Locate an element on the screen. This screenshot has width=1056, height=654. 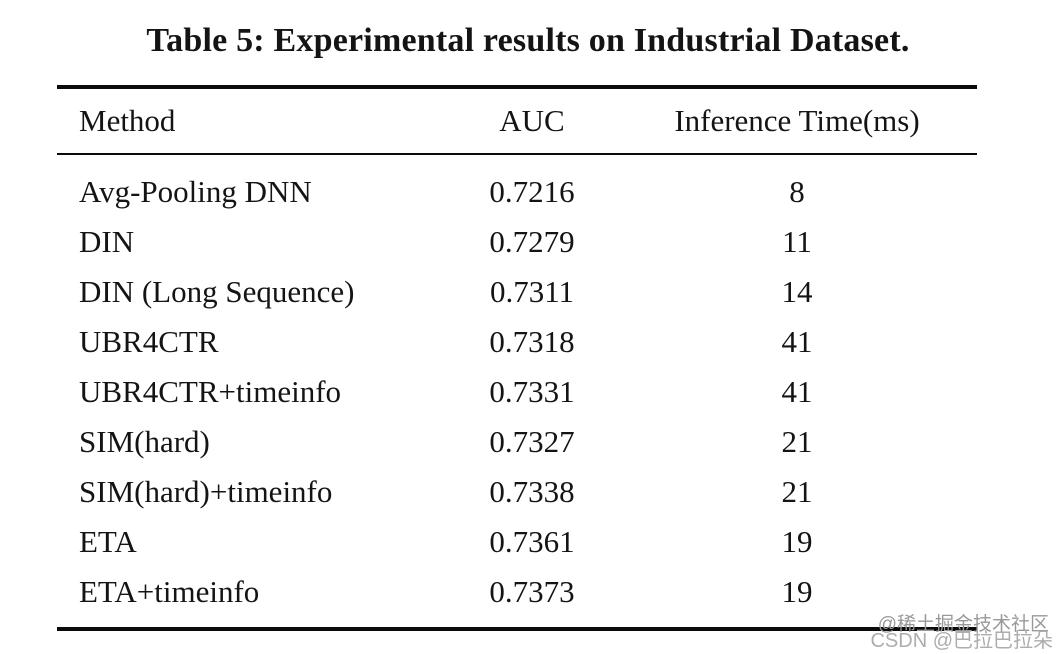
table-row: SIM(hard) 0.7327 21 is located at coordinates (517, 442).